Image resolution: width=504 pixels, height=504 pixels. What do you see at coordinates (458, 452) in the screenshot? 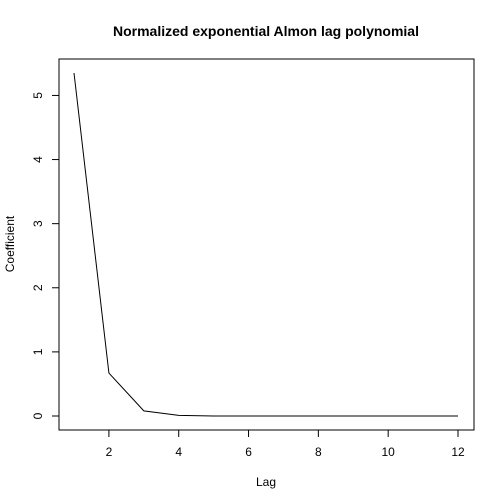
I see `x-tick-label: 12` at bounding box center [458, 452].